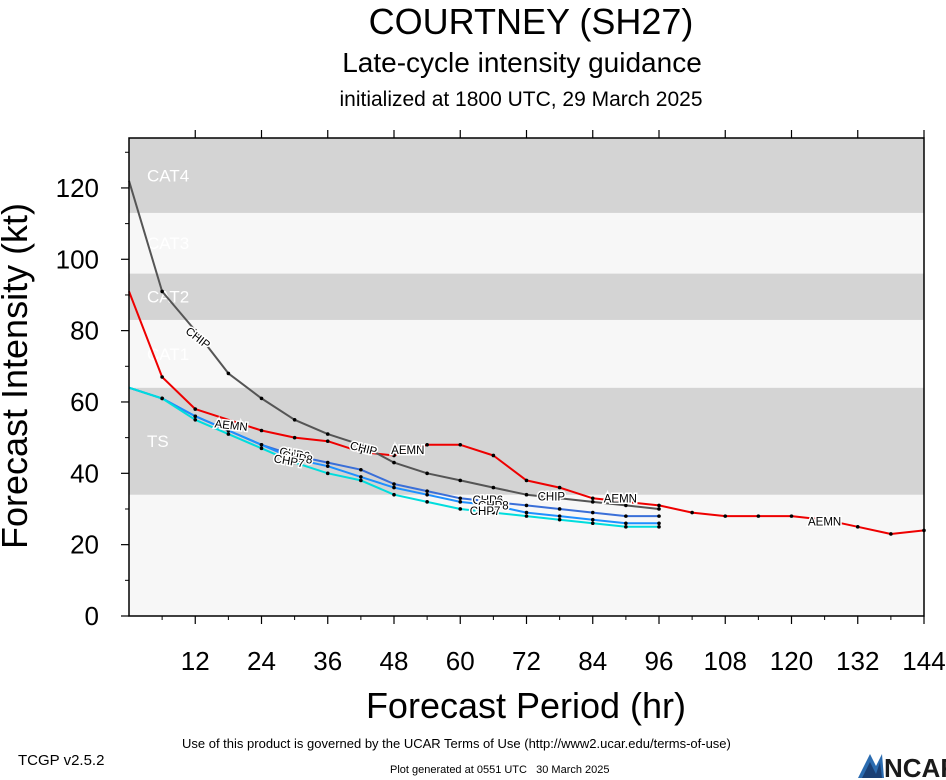  What do you see at coordinates (84, 402) in the screenshot?
I see `y-tick-label: 60` at bounding box center [84, 402].